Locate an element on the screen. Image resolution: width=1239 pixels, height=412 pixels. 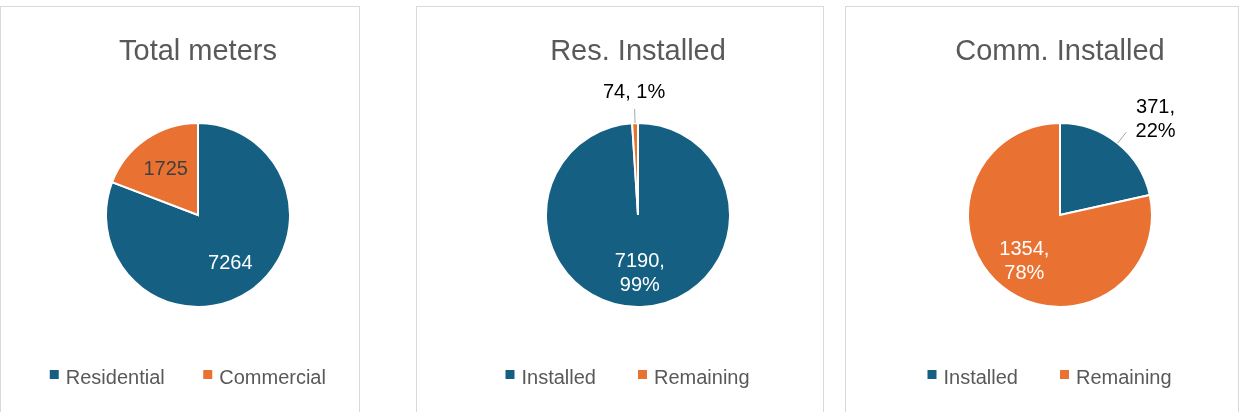
chart-title: Total meters is located at coordinates (198, 50).